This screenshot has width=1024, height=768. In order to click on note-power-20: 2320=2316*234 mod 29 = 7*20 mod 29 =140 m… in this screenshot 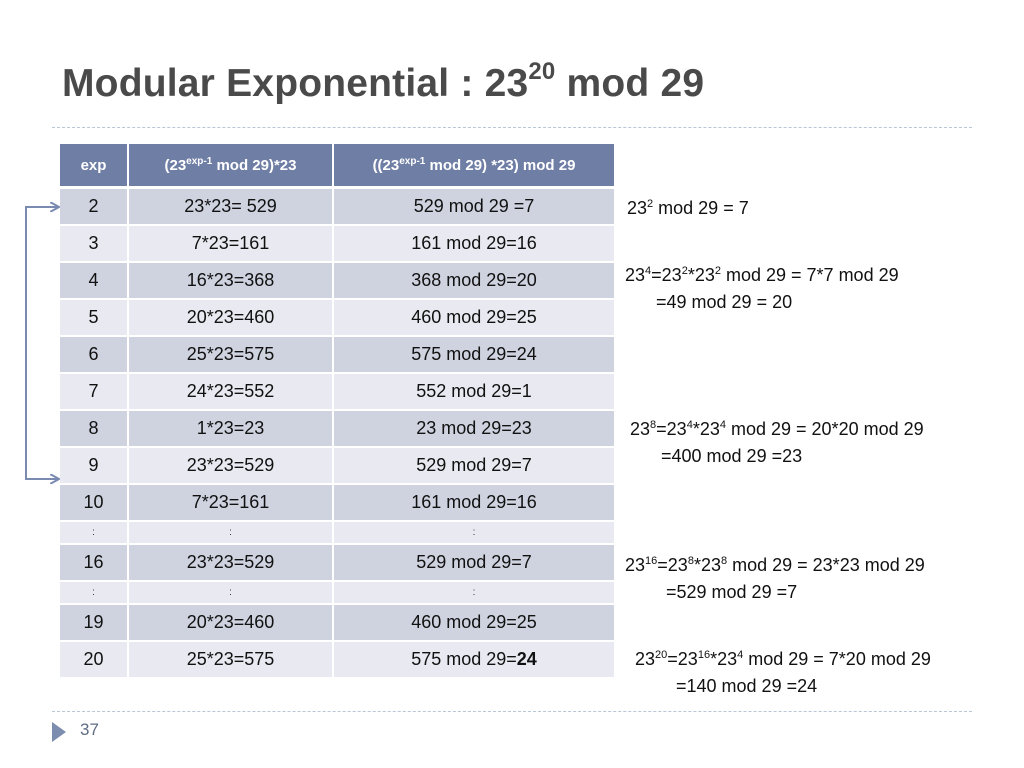, I will do `click(783, 672)`.